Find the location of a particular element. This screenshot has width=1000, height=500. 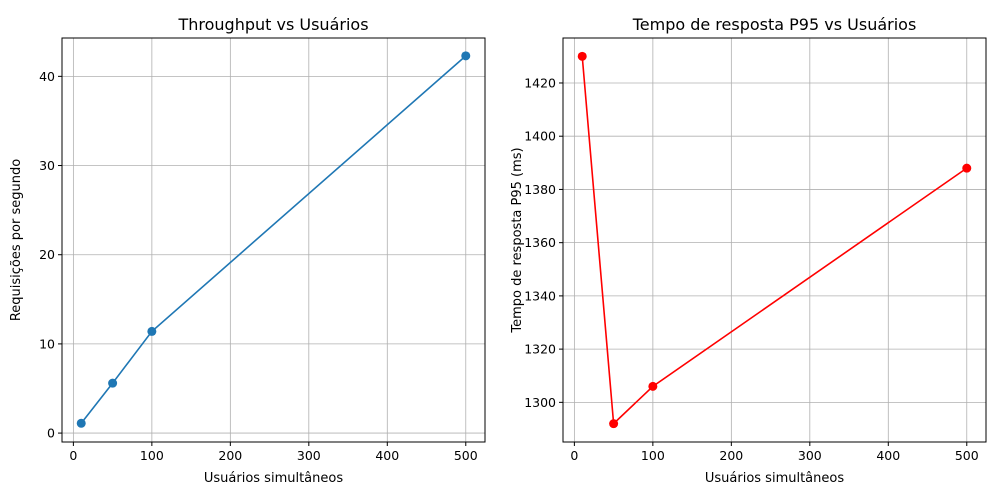

y-tick-label: 1300 is located at coordinates (540, 402).